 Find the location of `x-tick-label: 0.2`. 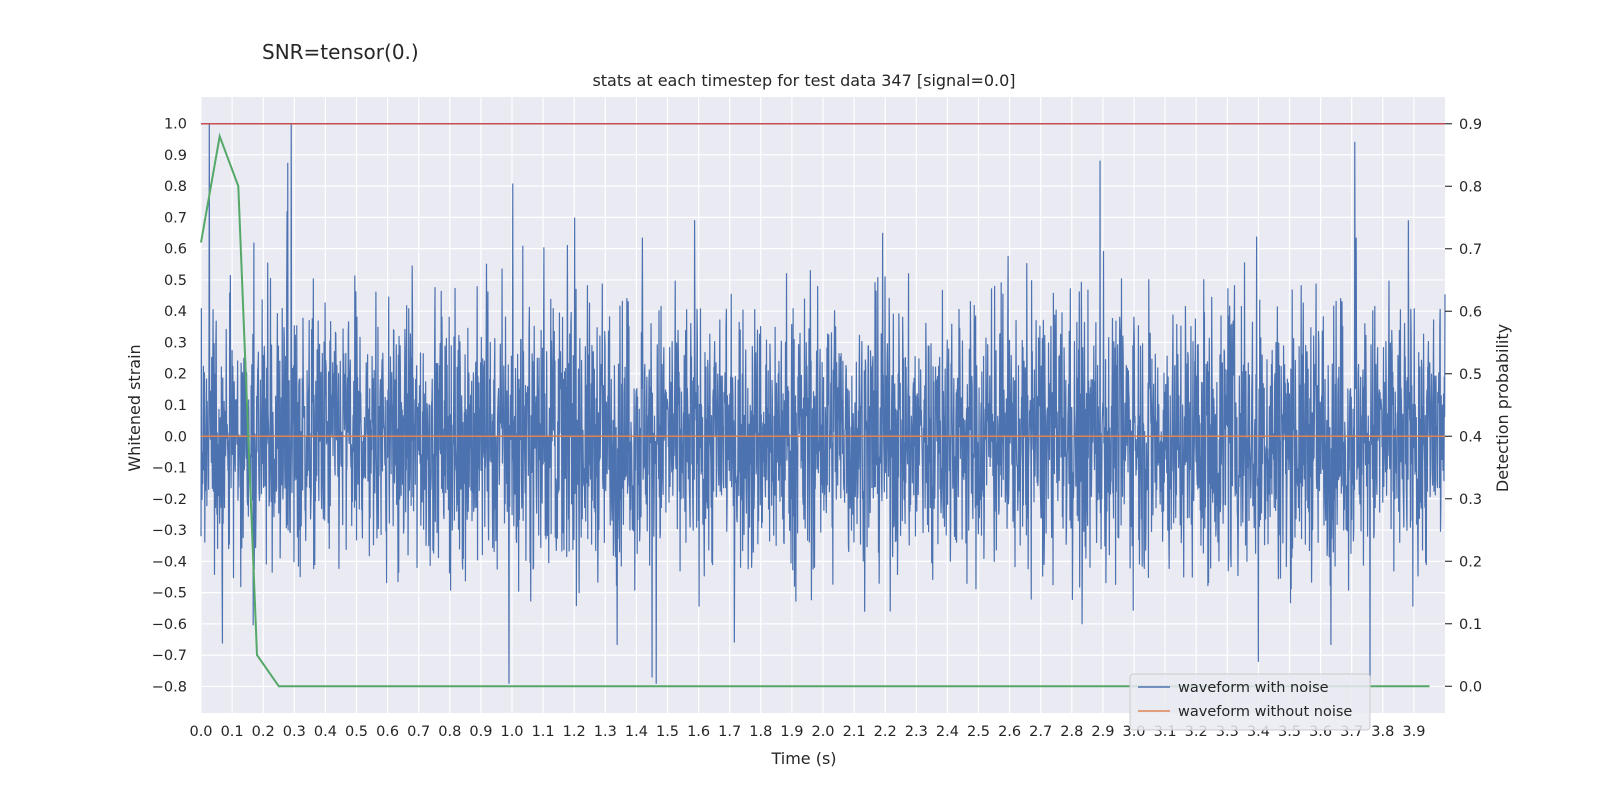

x-tick-label: 0.2 is located at coordinates (263, 732).